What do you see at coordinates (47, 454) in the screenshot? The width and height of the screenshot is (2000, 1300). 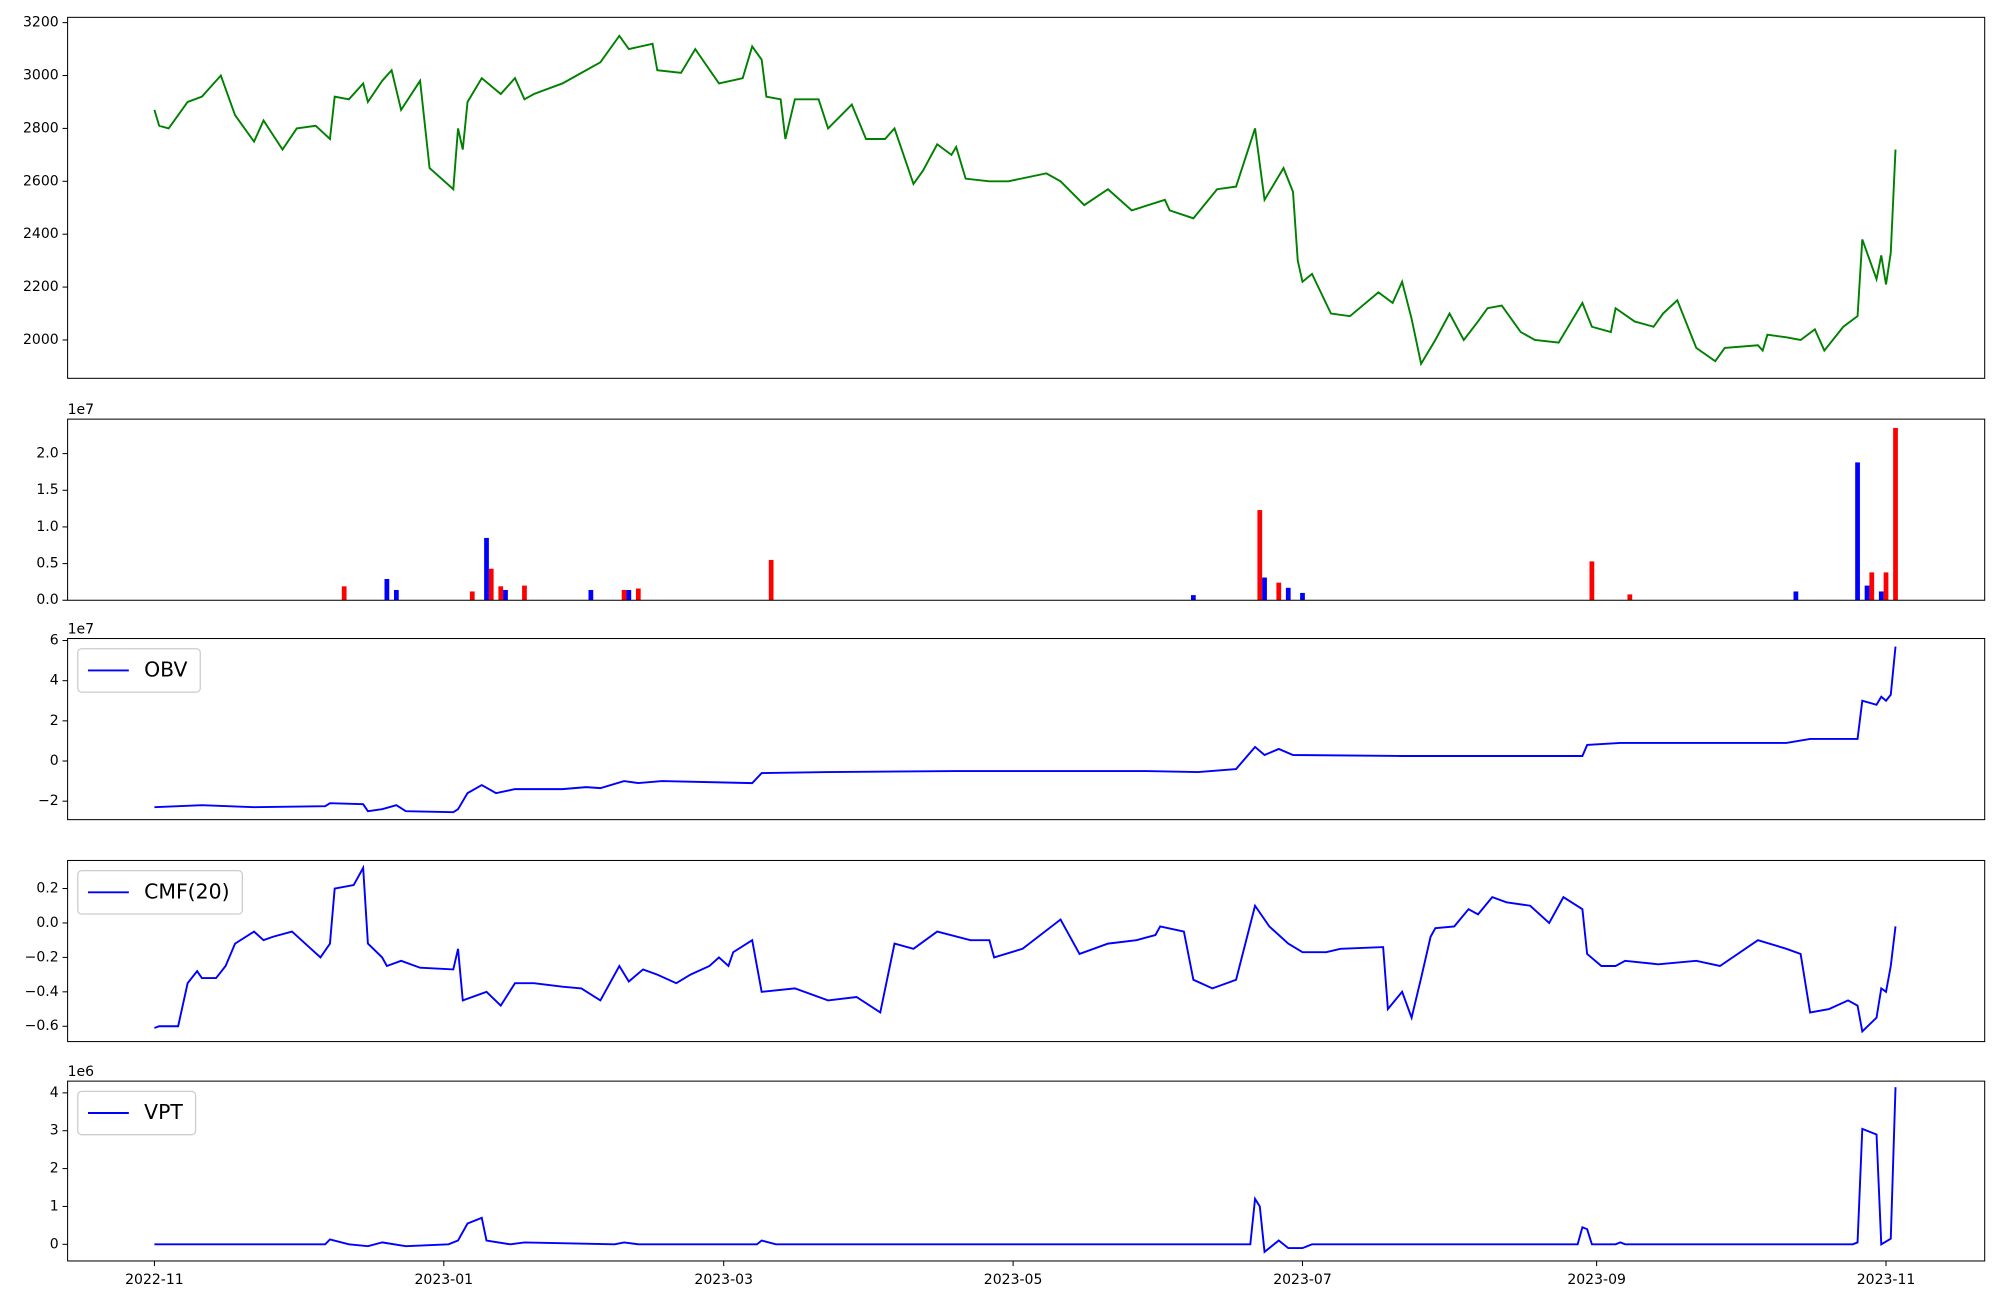 I see `y-tick-label: 2.0` at bounding box center [47, 454].